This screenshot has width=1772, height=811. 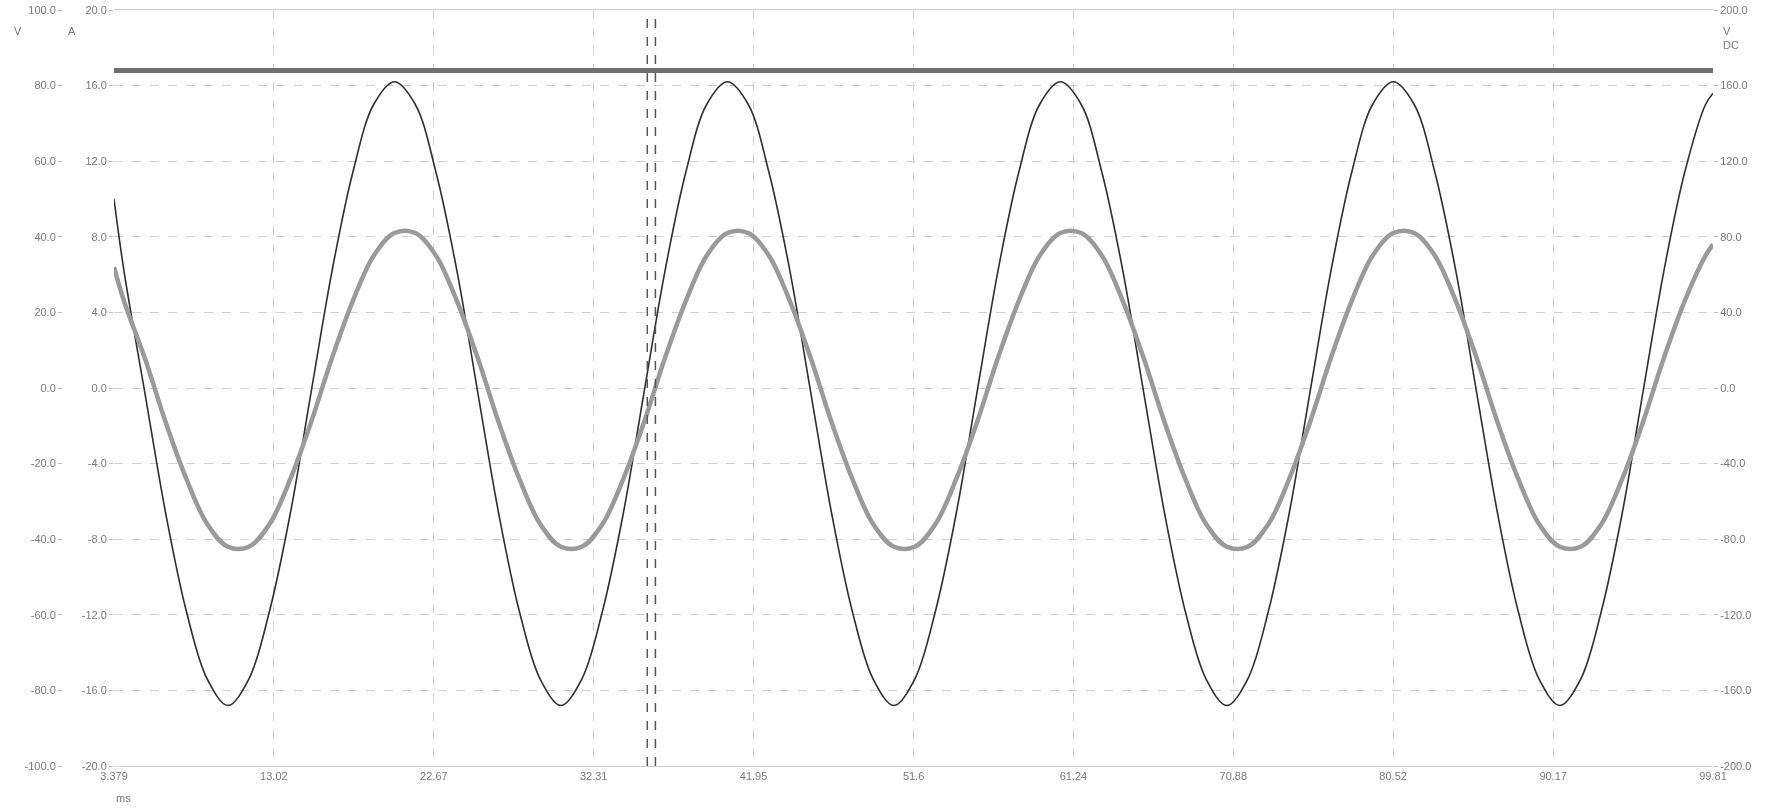 What do you see at coordinates (1393, 776) in the screenshot?
I see `x-tick-label: 80.52` at bounding box center [1393, 776].